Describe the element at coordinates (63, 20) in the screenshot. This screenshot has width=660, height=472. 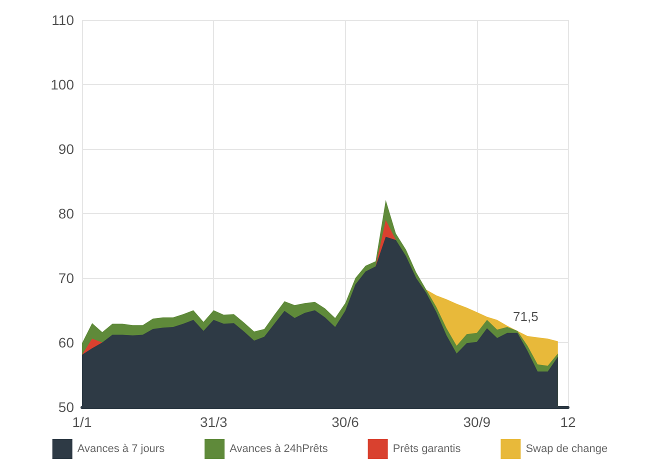
I see `y-tick-label: 110` at that location.